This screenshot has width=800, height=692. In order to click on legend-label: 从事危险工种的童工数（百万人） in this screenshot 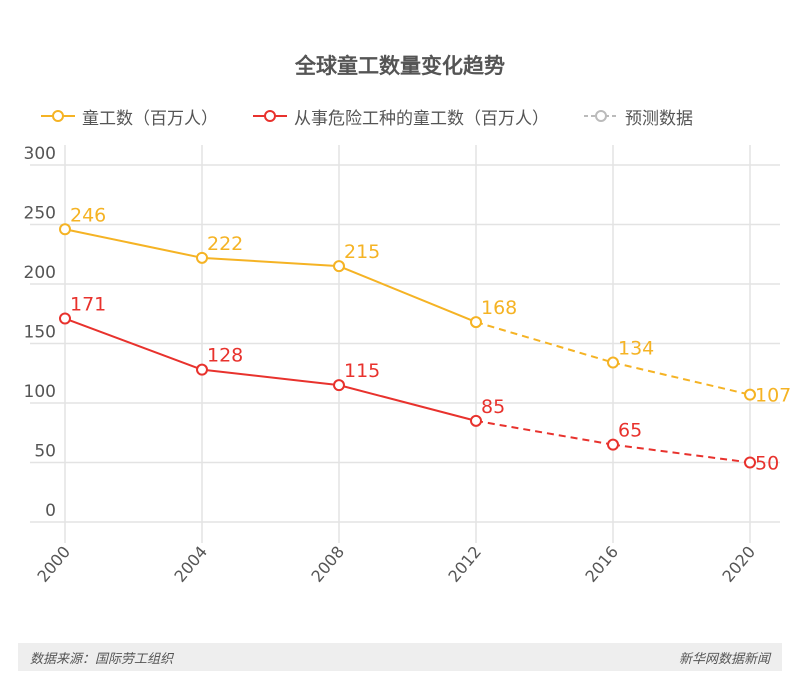, I will do `click(421, 118)`.